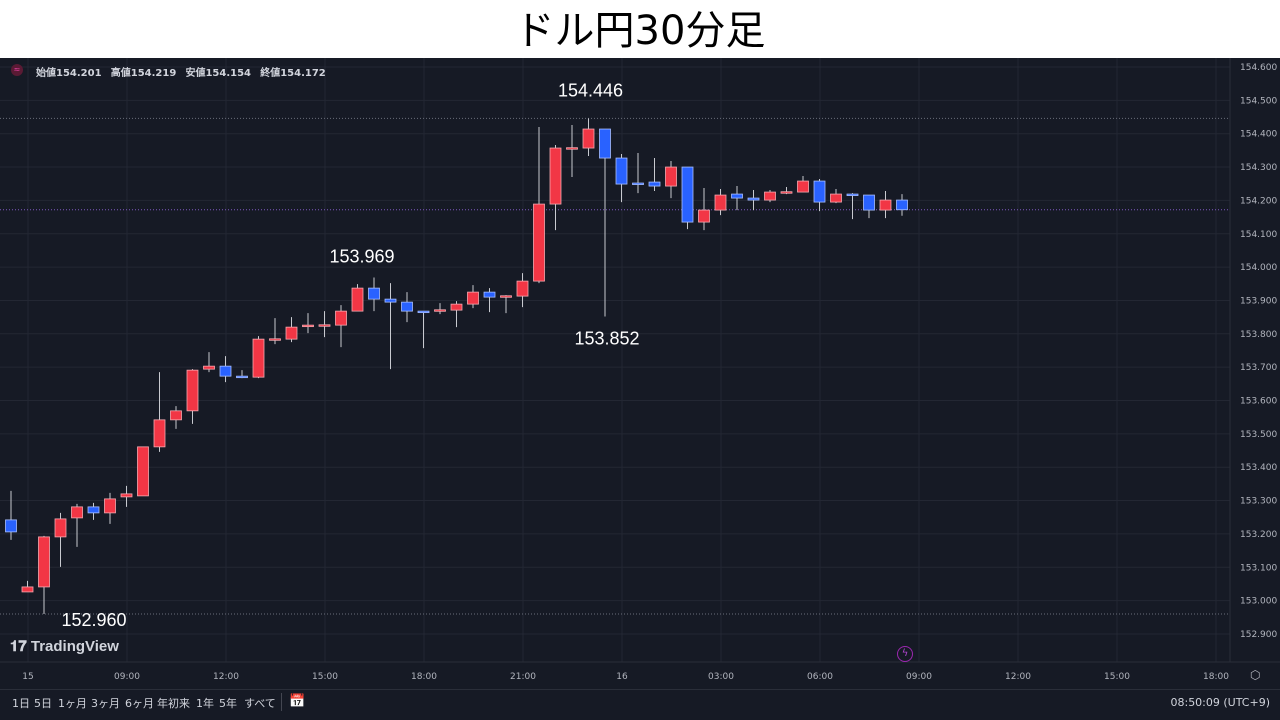  What do you see at coordinates (1258, 68) in the screenshot?
I see `y-tick-label: 154.600` at bounding box center [1258, 68].